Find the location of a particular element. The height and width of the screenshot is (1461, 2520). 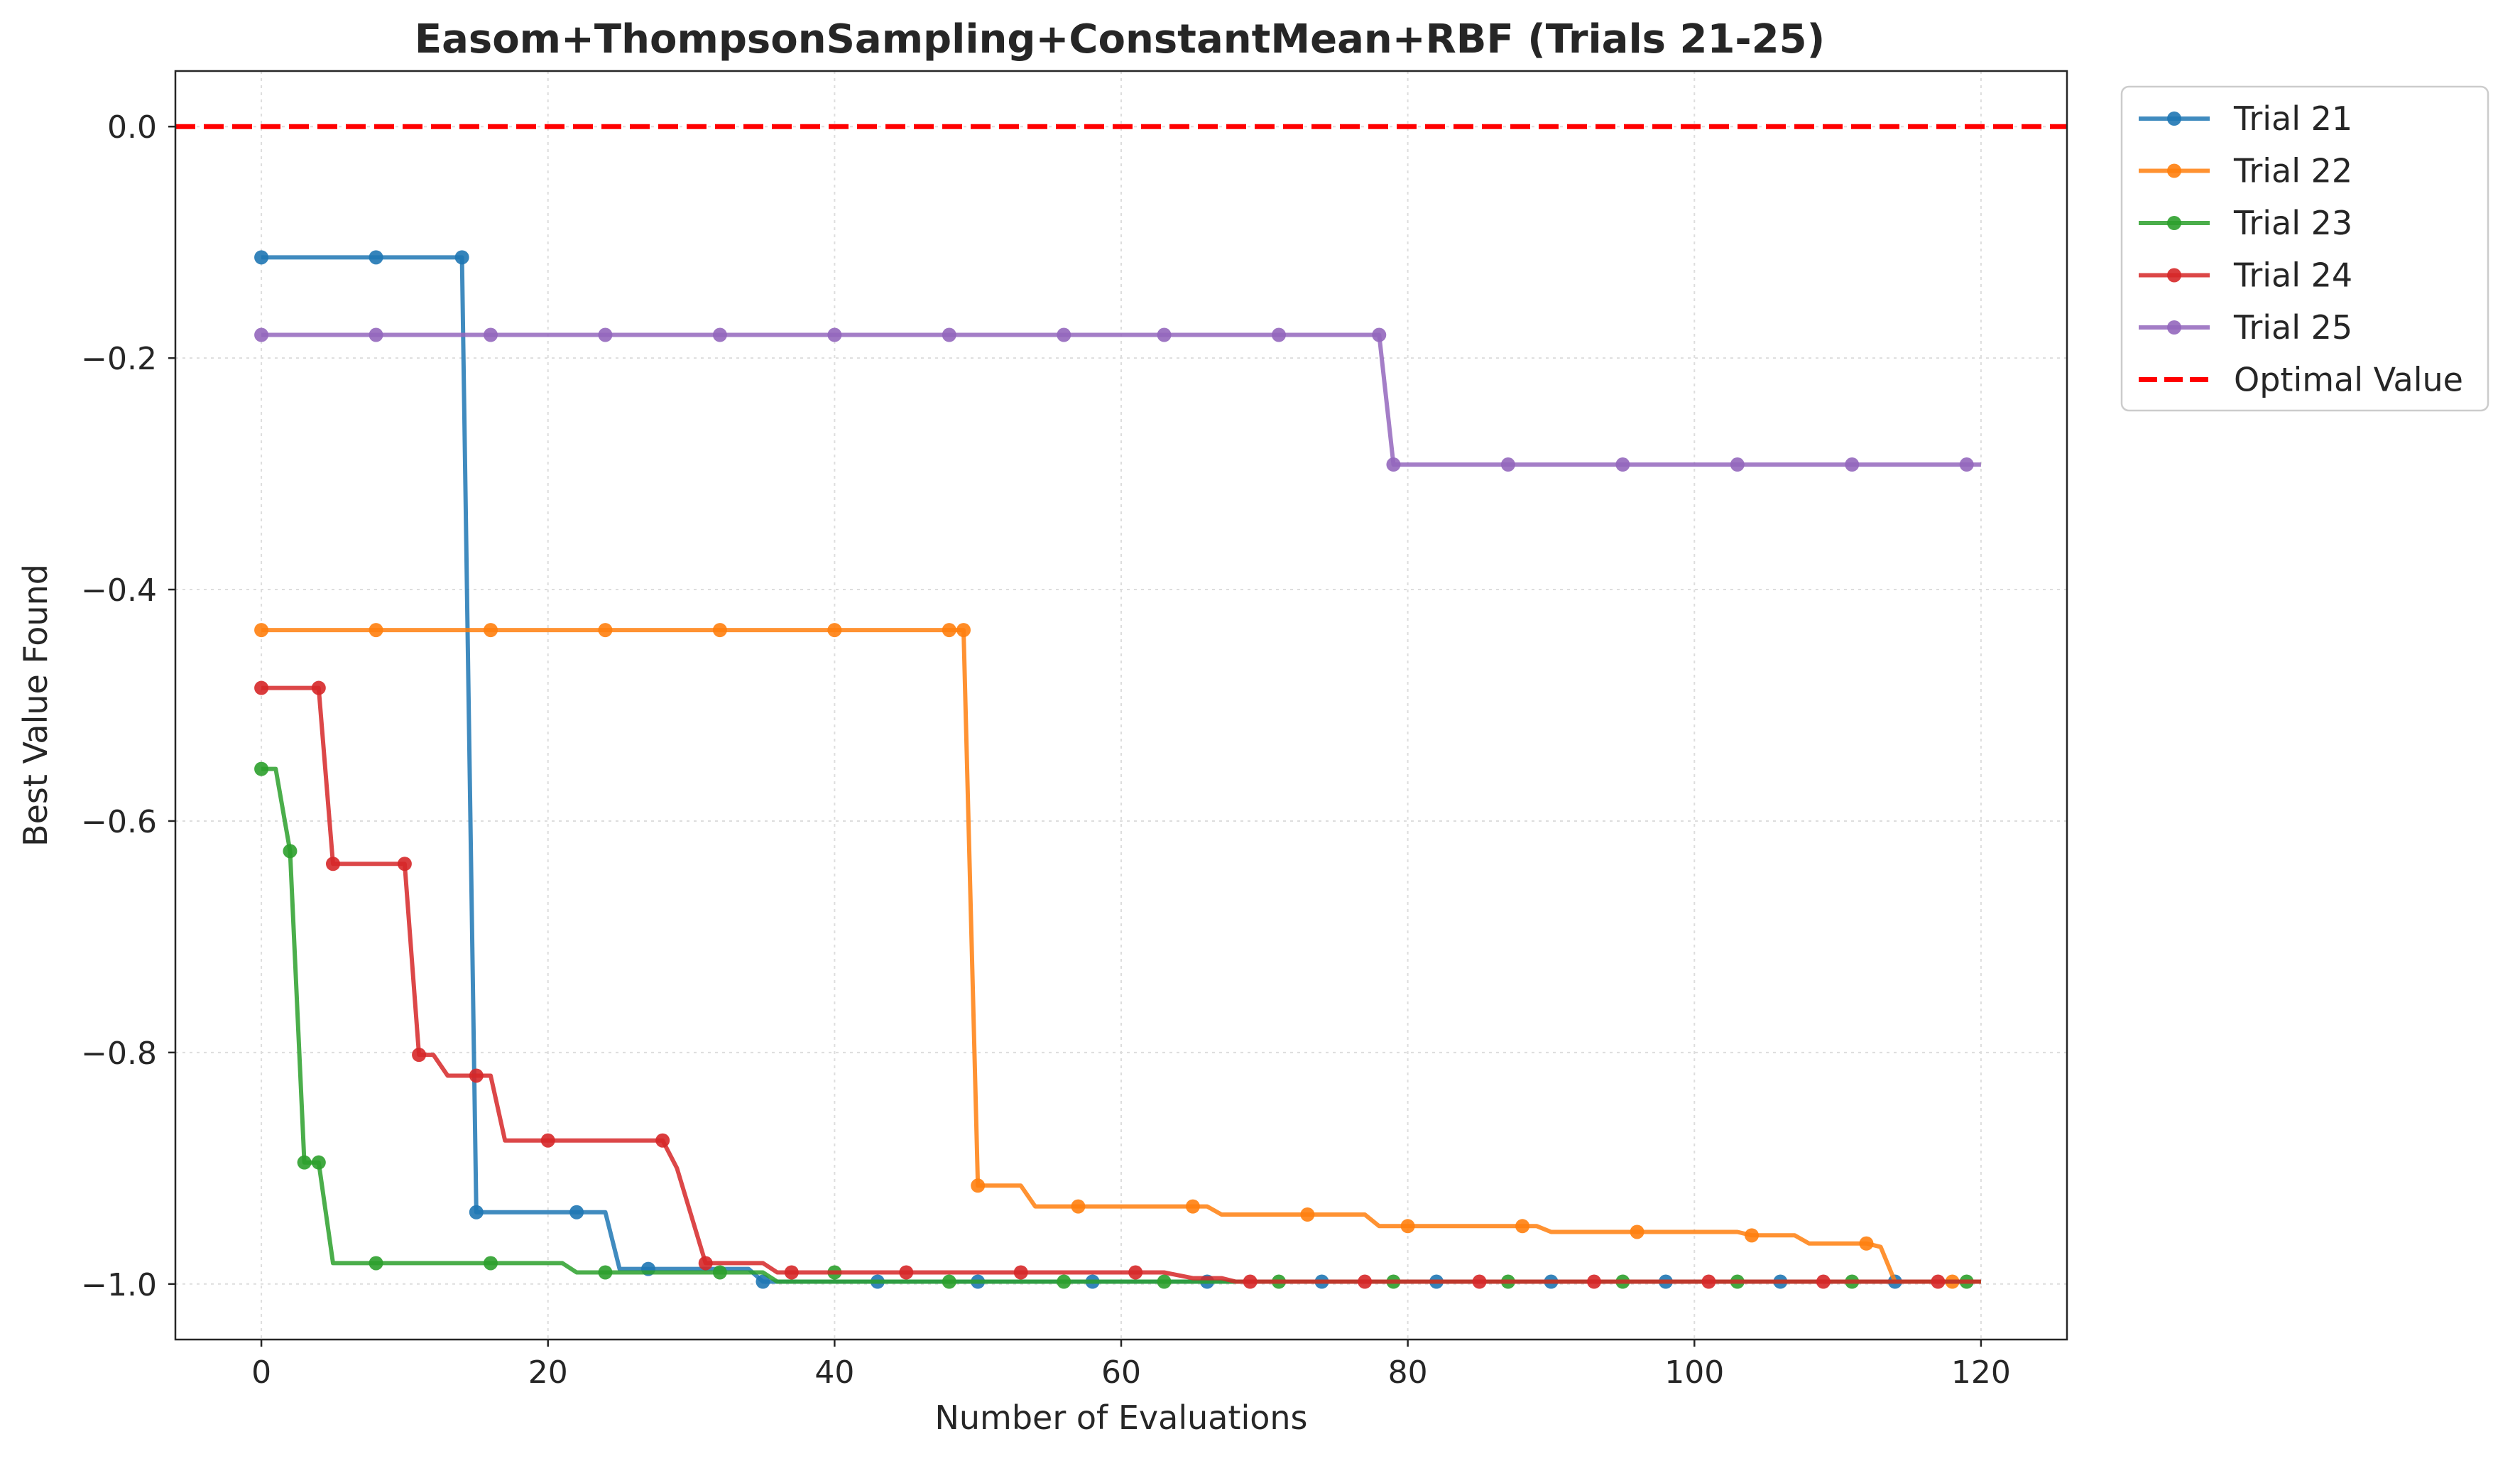

legend-item: Trial 25 is located at coordinates (2245, 327).